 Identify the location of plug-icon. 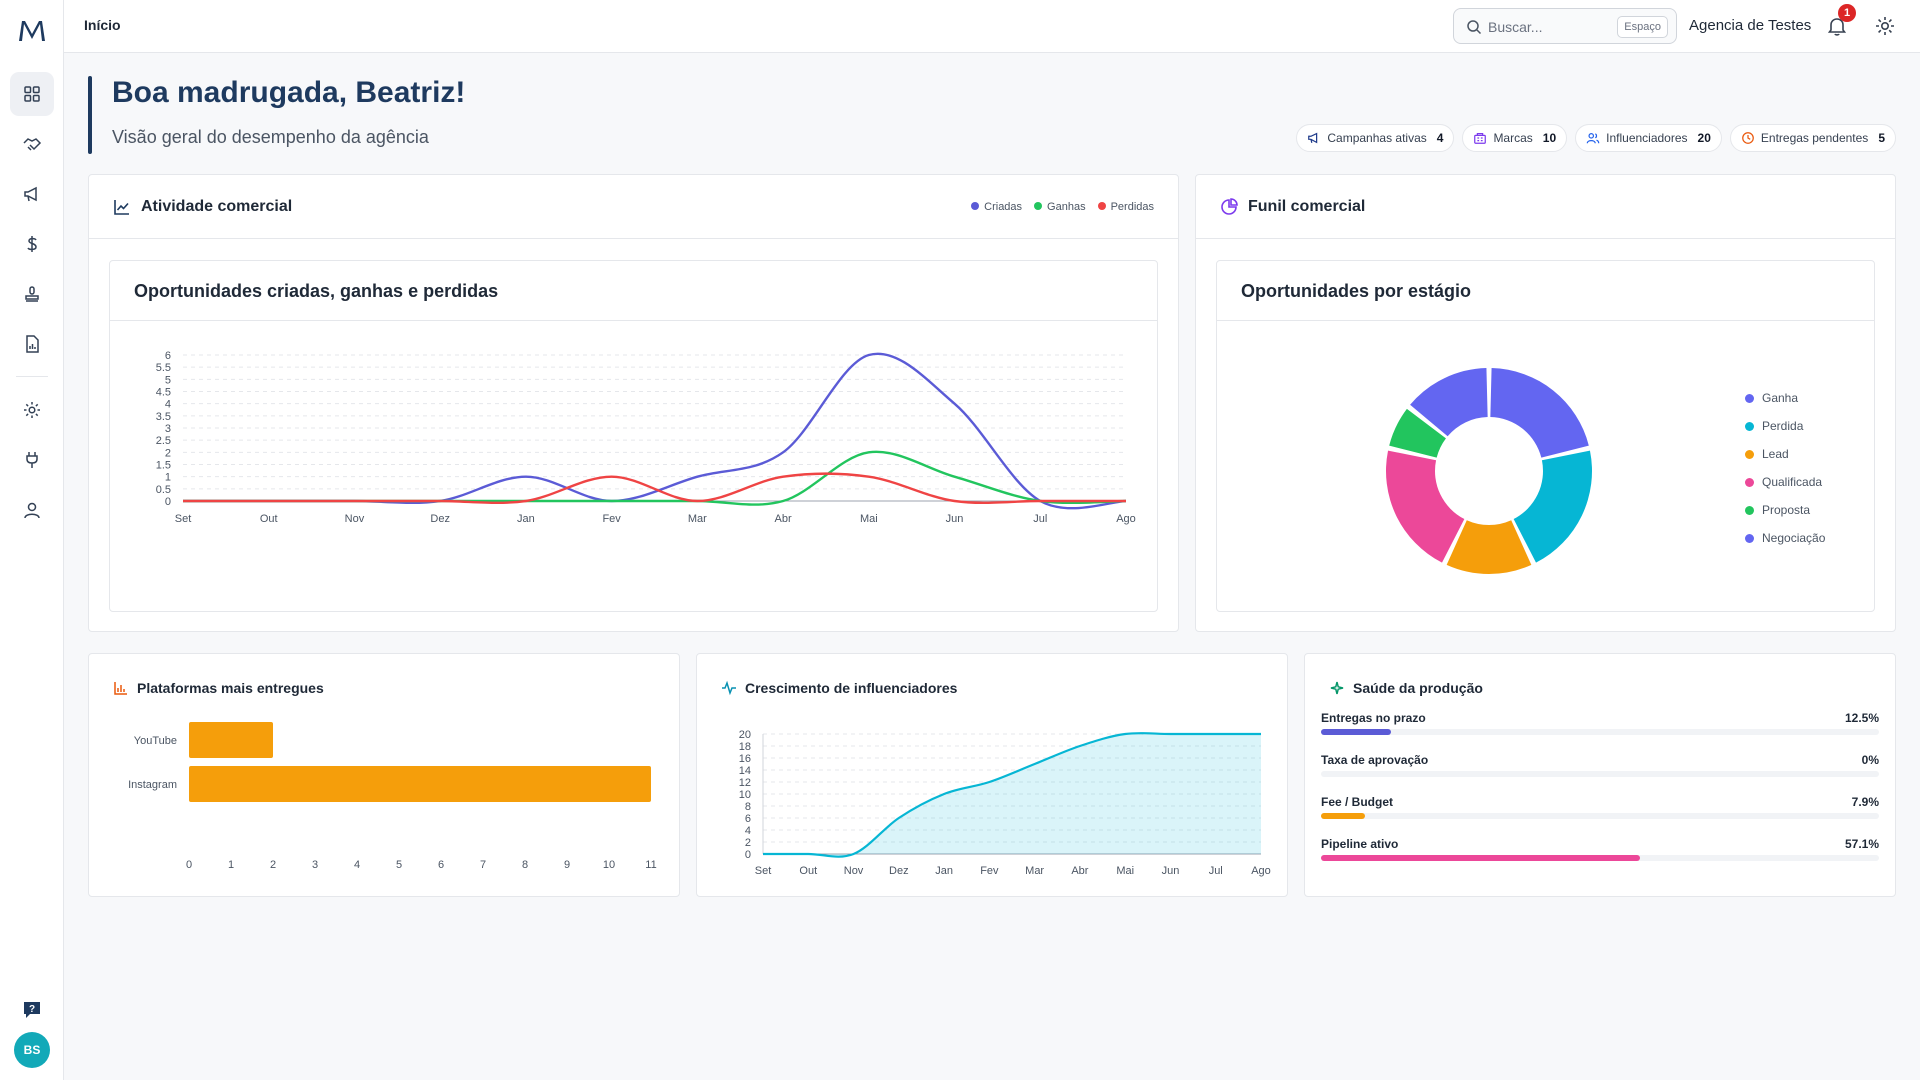
(32, 460).